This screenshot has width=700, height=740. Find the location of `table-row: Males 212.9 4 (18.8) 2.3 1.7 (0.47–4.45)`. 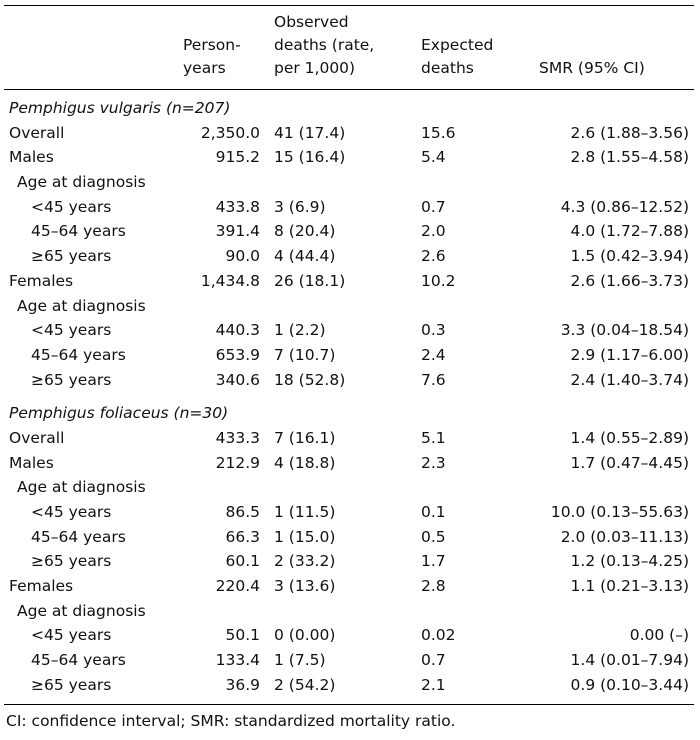

table-row: Males 212.9 4 (18.8) 2.3 1.7 (0.47–4.45) is located at coordinates (350, 463).